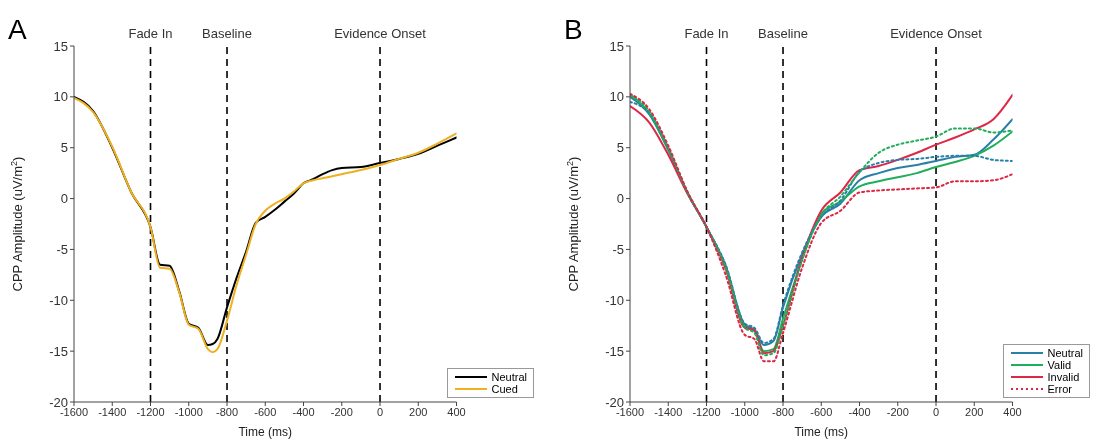 Image resolution: width=1112 pixels, height=442 pixels. What do you see at coordinates (573, 30) in the screenshot?
I see `chart-title: B` at bounding box center [573, 30].